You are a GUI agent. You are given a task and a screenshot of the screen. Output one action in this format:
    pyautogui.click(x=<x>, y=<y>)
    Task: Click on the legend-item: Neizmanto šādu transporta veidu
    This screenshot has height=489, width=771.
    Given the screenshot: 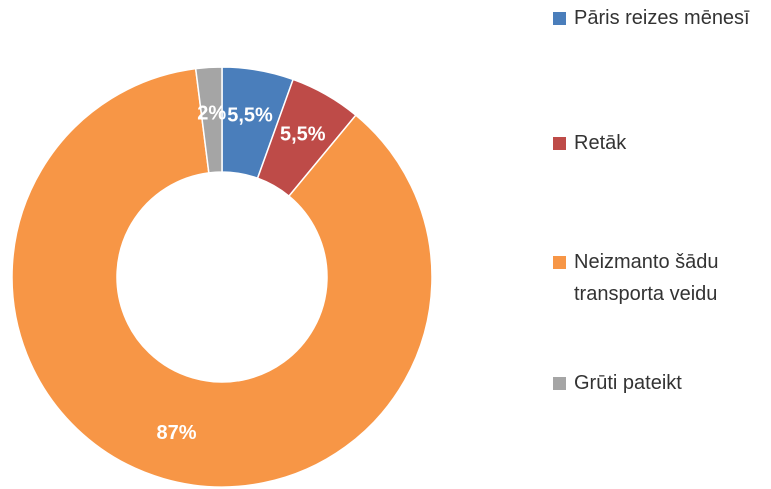 What is the action you would take?
    pyautogui.click(x=658, y=278)
    